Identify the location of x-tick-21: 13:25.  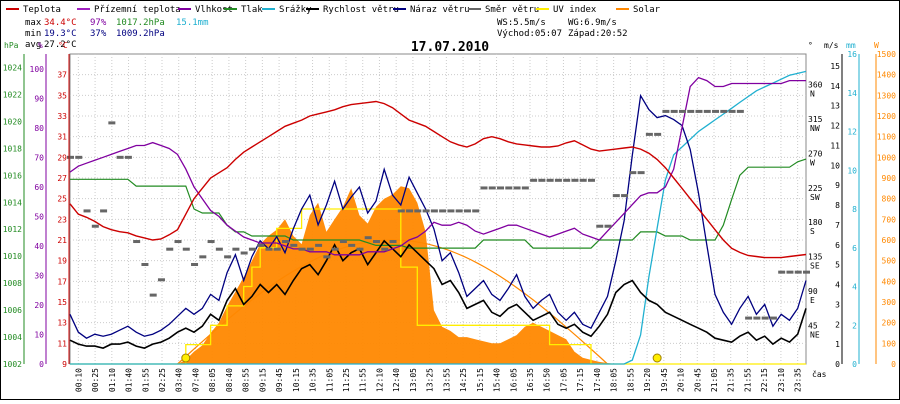
(430, 380).